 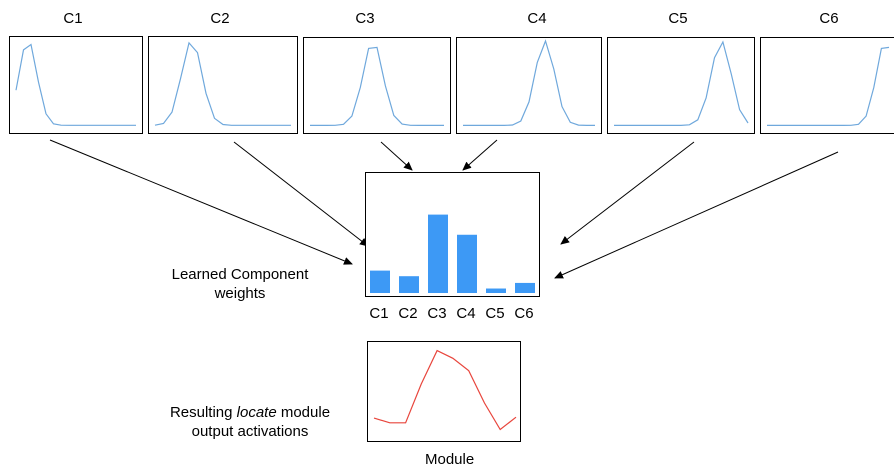 I want to click on component-plot-c4, so click(x=529, y=85).